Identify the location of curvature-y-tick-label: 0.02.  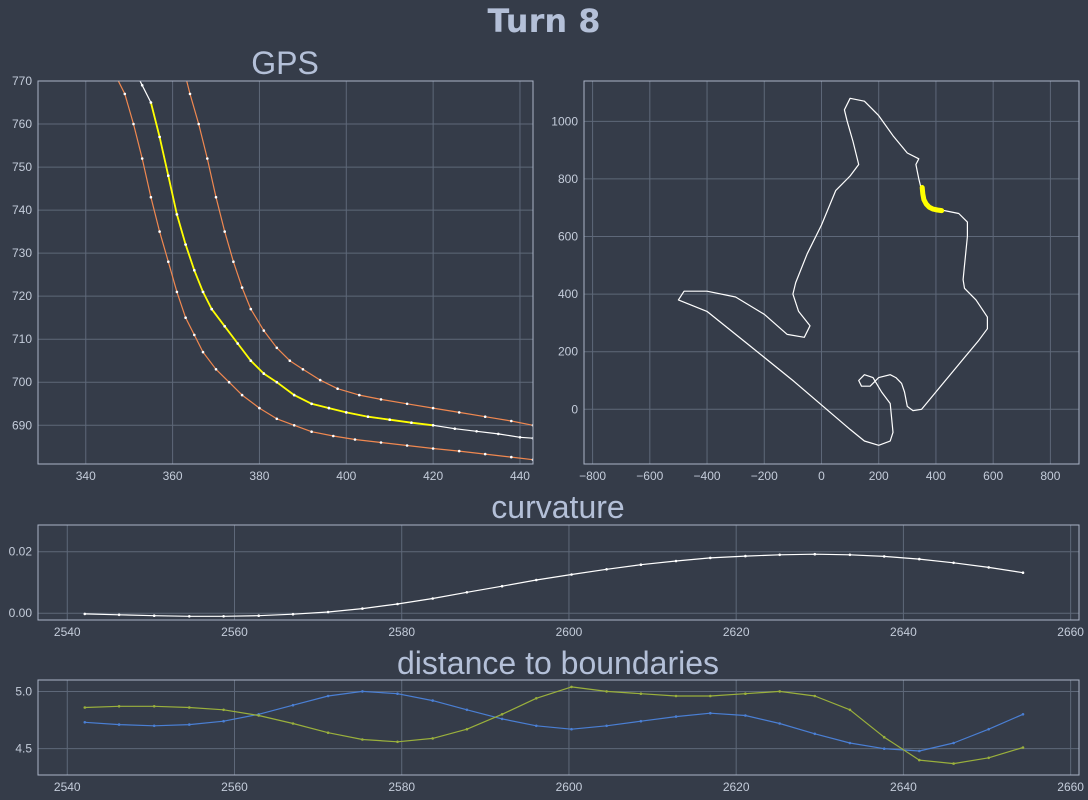
(21, 552).